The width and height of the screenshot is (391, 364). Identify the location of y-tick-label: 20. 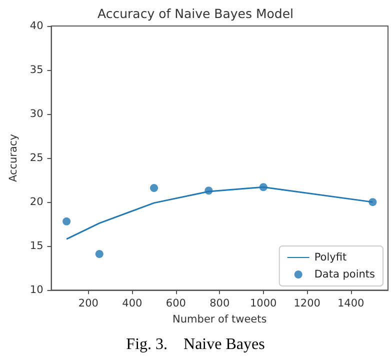
(37, 202).